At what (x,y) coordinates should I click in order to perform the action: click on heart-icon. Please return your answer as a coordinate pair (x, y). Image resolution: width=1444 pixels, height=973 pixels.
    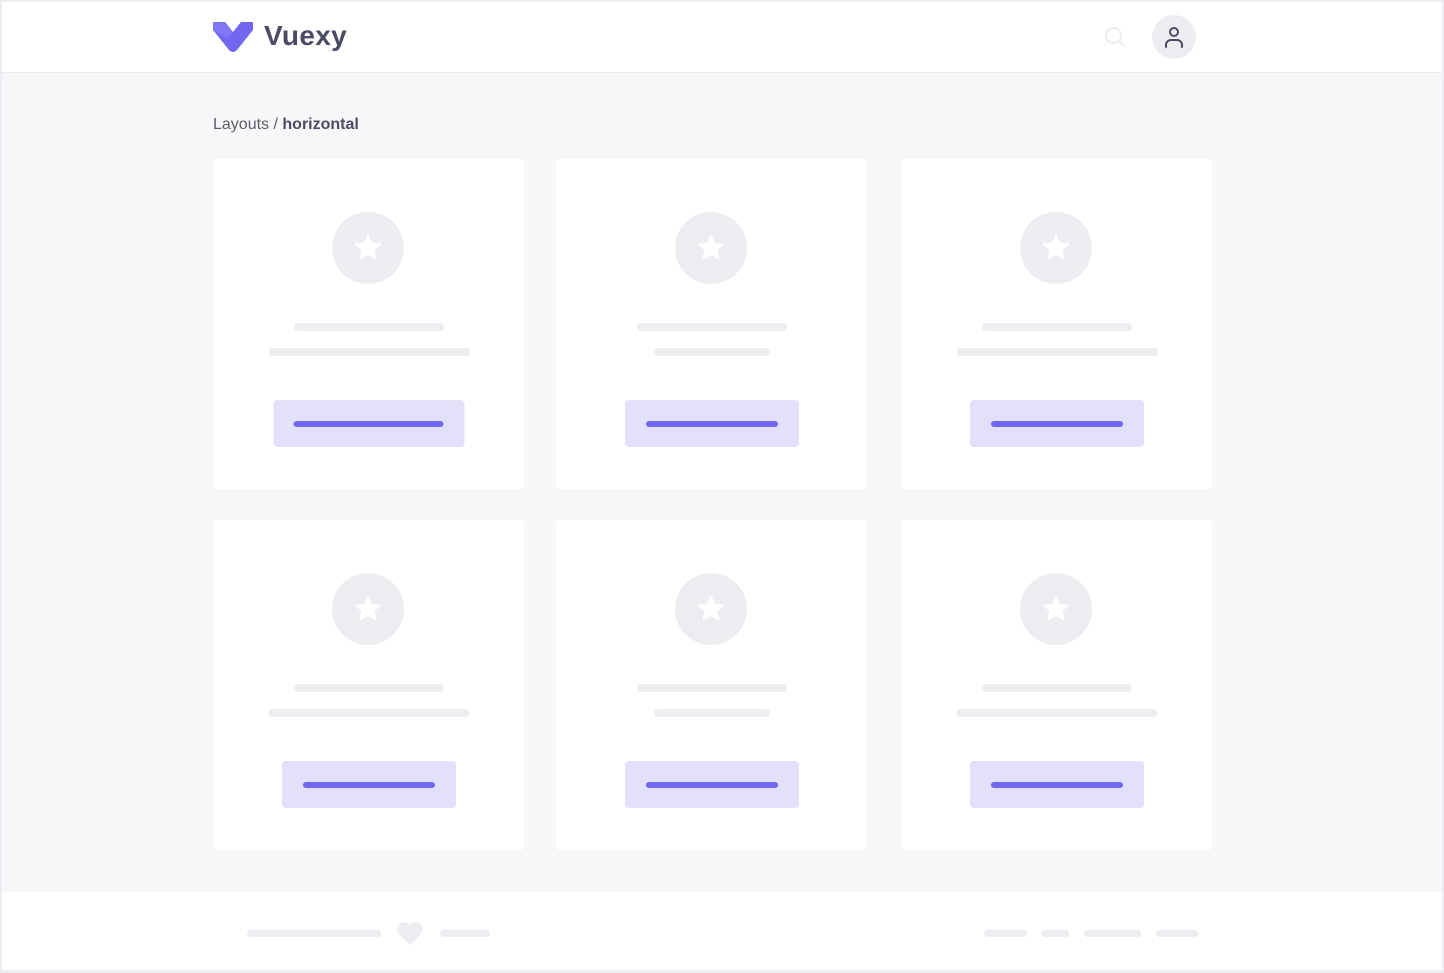
    Looking at the image, I should click on (410, 933).